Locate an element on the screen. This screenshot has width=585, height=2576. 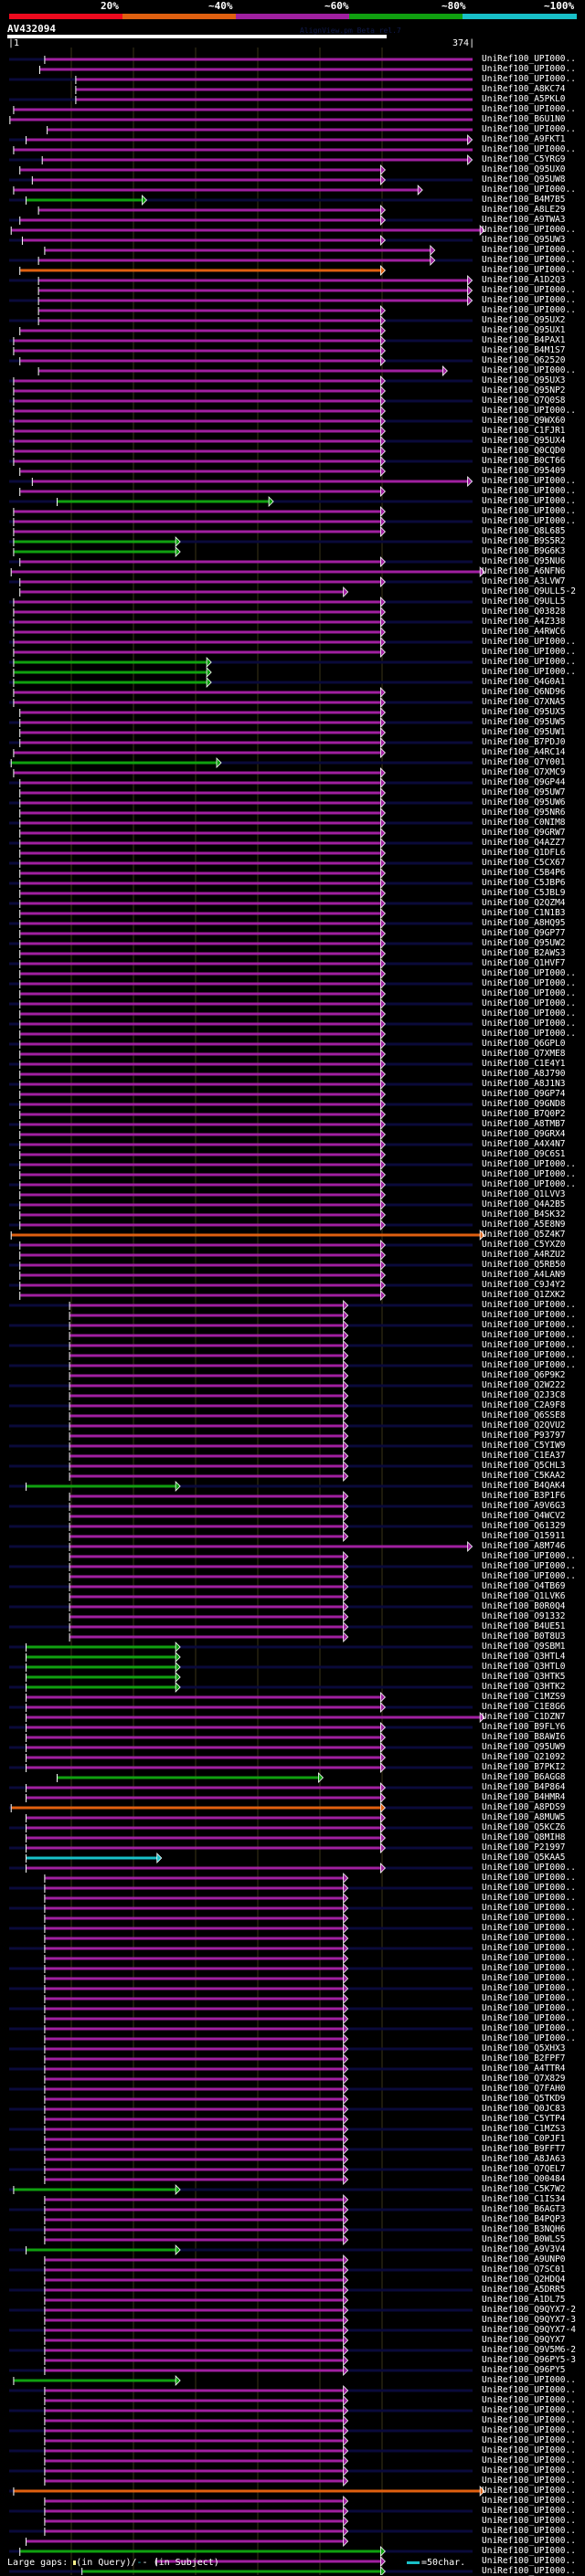
hit-label: UniRef100_C1MZS3 is located at coordinates (524, 2129).